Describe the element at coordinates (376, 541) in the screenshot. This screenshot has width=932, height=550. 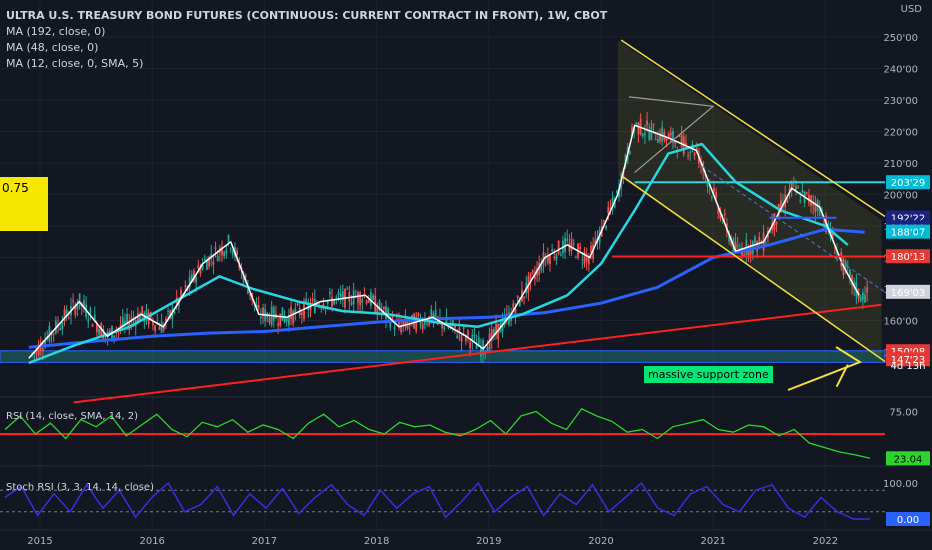
I see `x-tick-label: 2018` at that location.